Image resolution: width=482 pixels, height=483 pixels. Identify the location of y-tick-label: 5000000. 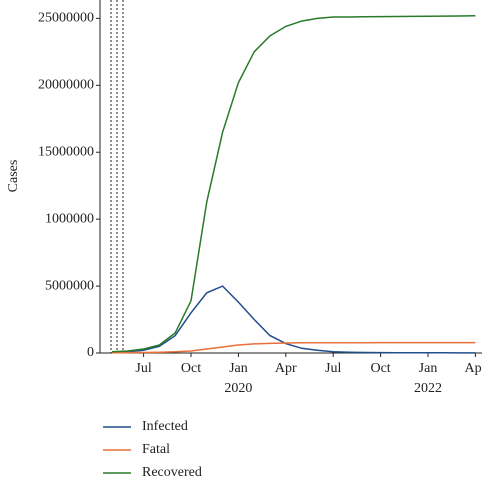
(69, 285).